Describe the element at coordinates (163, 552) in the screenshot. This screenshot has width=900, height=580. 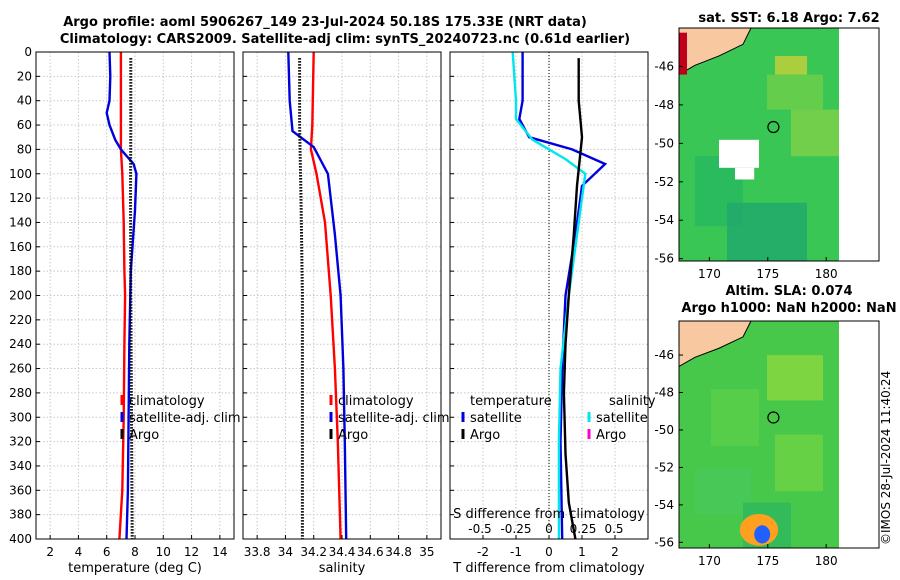
I see `x-tick-label: 10` at that location.